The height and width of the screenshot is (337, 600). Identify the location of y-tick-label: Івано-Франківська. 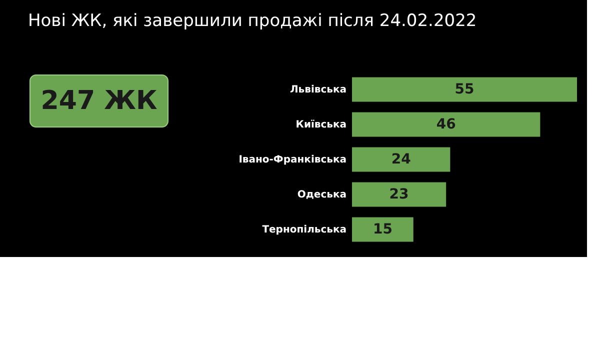
(292, 160).